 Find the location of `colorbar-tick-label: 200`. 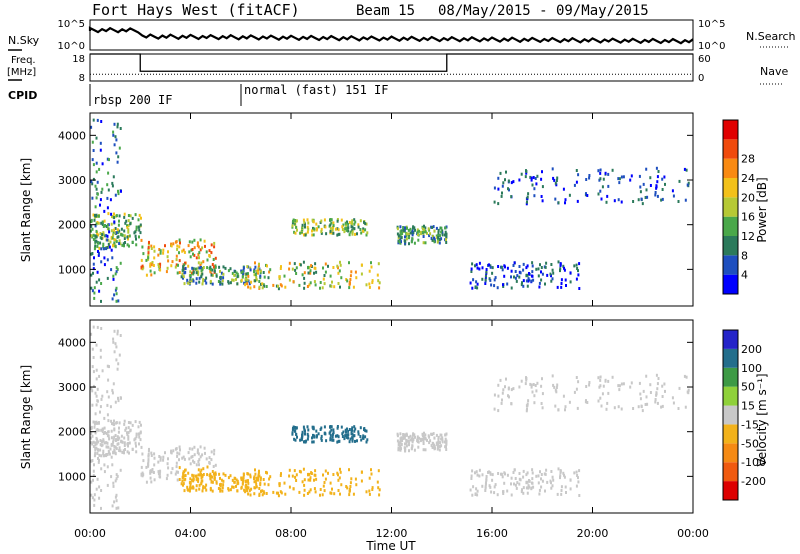

colorbar-tick-label: 200 is located at coordinates (751, 349).